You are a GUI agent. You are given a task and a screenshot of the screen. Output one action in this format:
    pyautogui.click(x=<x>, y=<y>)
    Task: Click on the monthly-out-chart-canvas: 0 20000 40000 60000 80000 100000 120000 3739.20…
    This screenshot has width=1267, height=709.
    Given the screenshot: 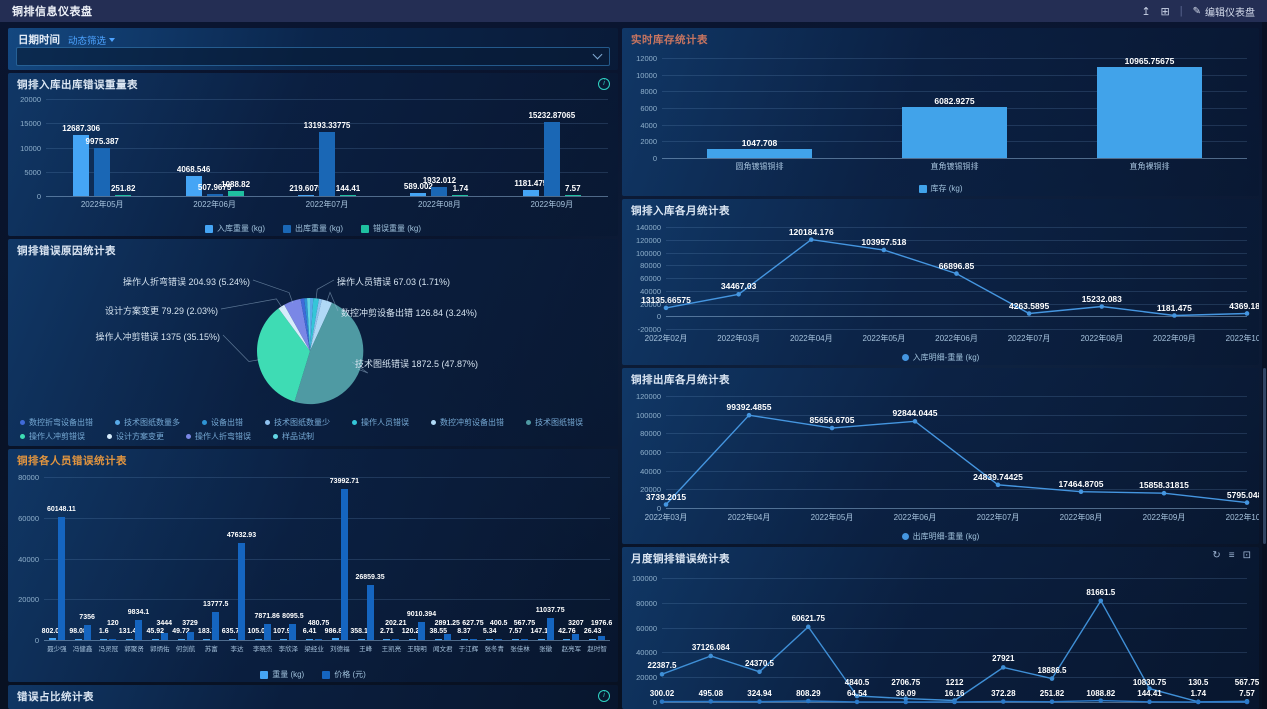 What is the action you would take?
    pyautogui.click(x=940, y=464)
    